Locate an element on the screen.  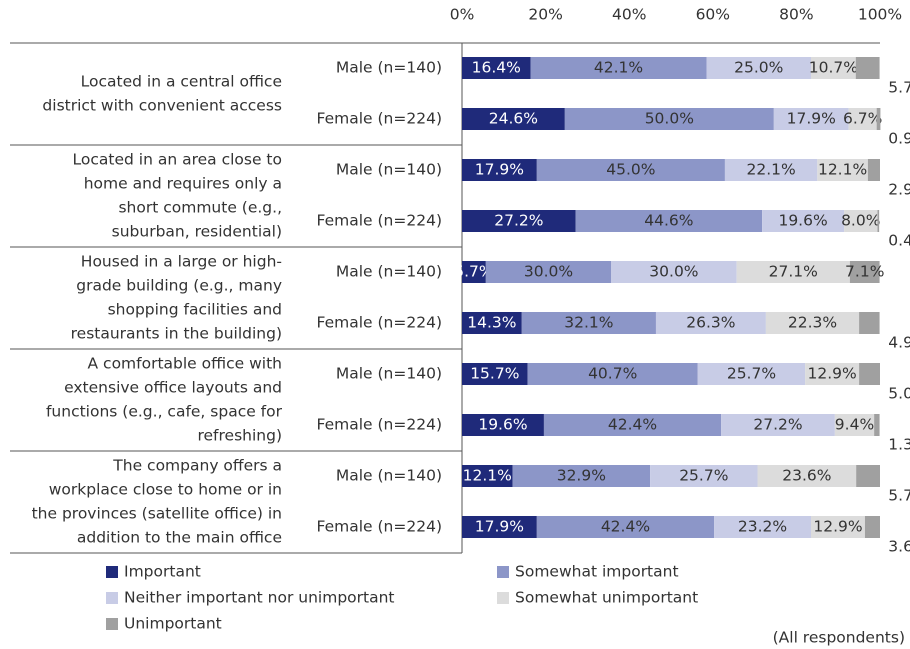
group-label: extensive office layouts and is located at coordinates (173, 388).